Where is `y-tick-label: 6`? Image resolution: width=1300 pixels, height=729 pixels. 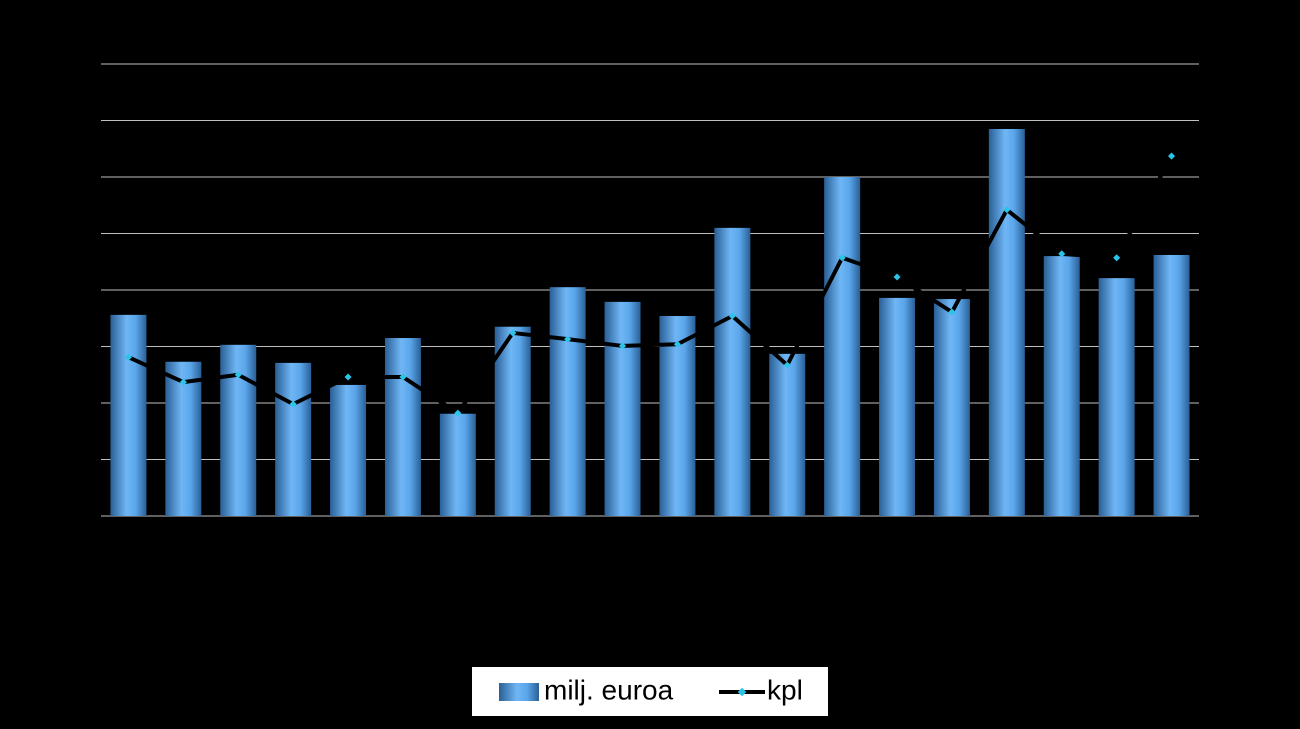
y-tick-label: 6 is located at coordinates (89, 176).